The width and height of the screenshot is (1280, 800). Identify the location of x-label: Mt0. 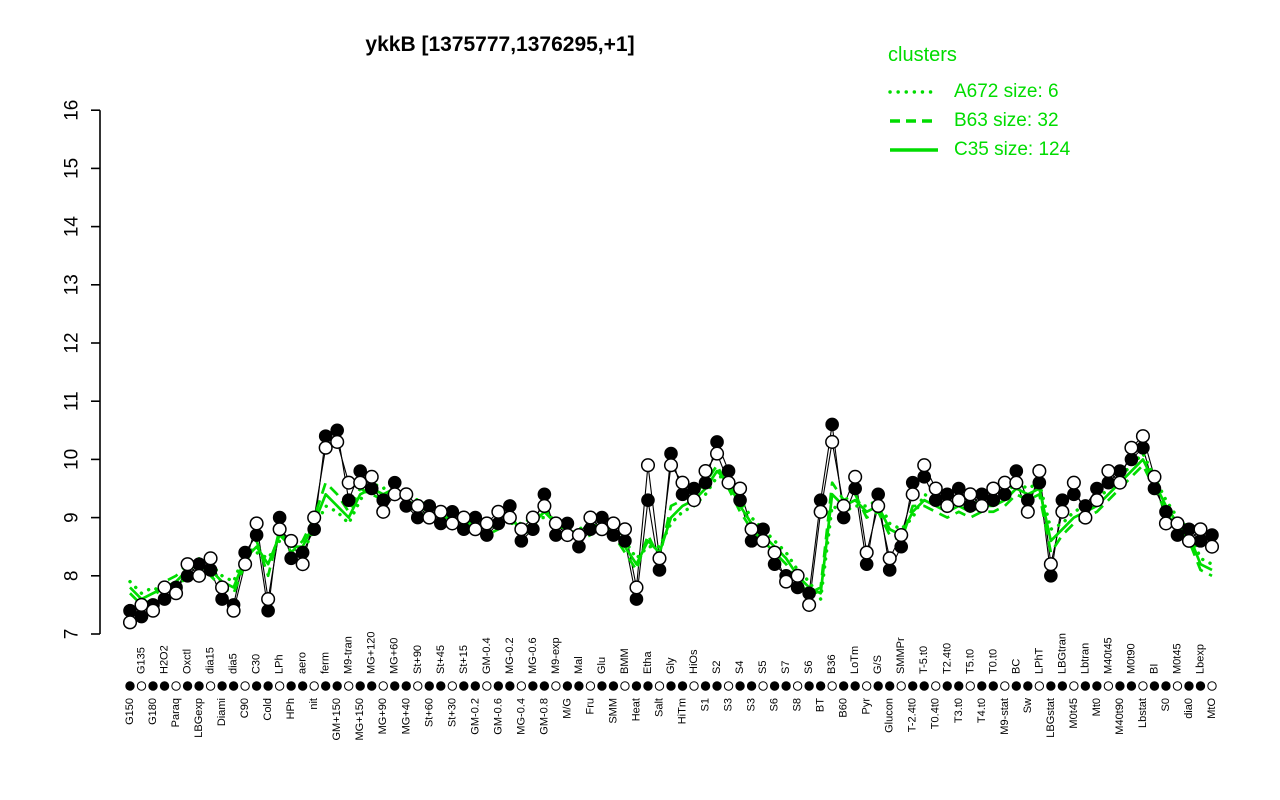
(1097, 707).